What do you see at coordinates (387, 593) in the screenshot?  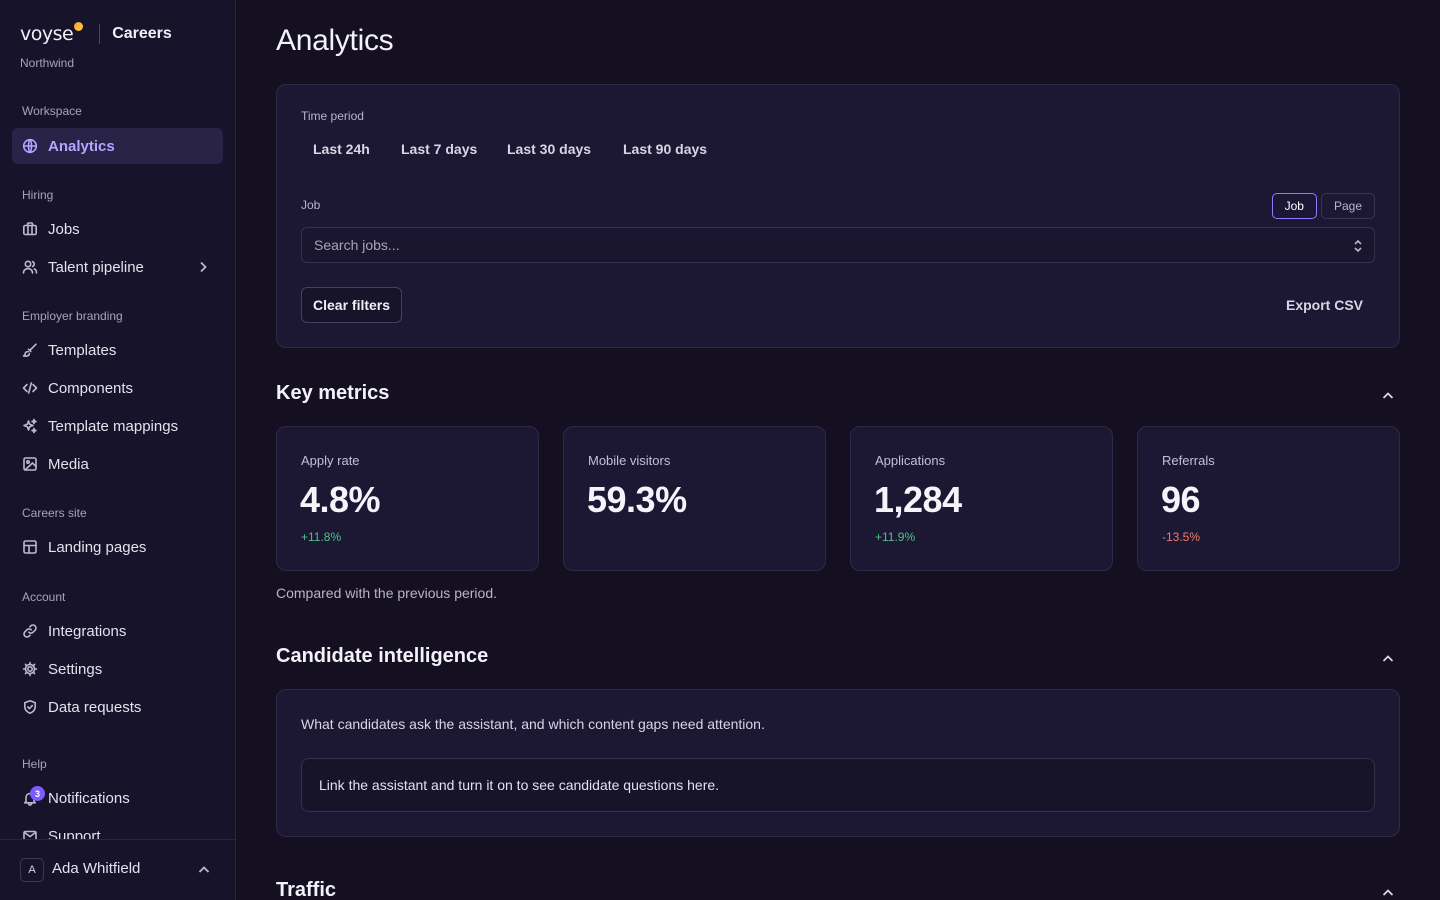 I see `comparison-note: Compared with the previous period.` at bounding box center [387, 593].